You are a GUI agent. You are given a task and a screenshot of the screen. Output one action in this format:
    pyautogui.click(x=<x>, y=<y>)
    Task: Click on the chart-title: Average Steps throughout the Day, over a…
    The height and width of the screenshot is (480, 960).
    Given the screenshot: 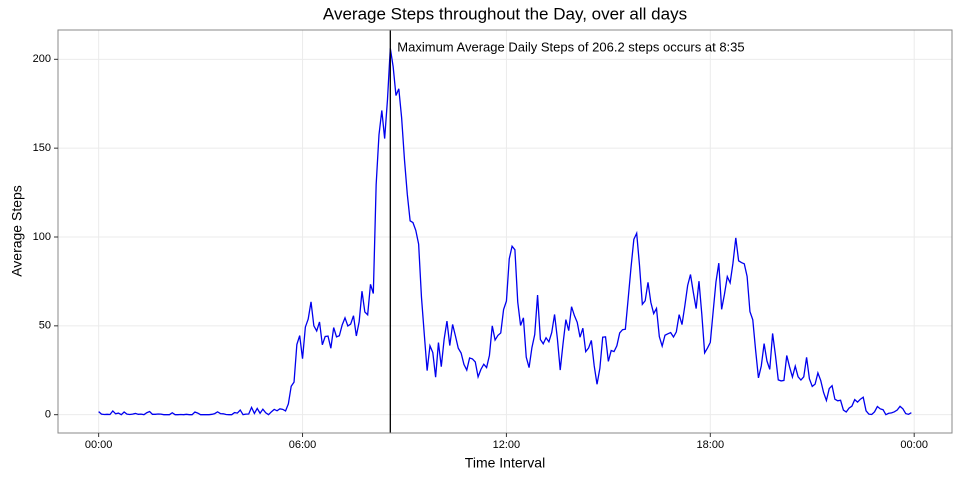 What is the action you would take?
    pyautogui.click(x=505, y=13)
    